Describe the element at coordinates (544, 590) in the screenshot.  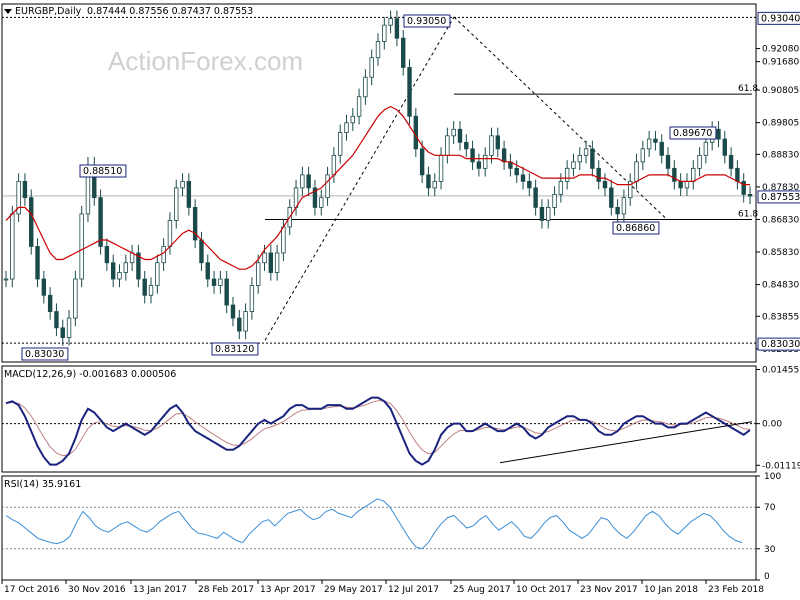
I see `date-tick-label: 10 Oct 2017` at that location.